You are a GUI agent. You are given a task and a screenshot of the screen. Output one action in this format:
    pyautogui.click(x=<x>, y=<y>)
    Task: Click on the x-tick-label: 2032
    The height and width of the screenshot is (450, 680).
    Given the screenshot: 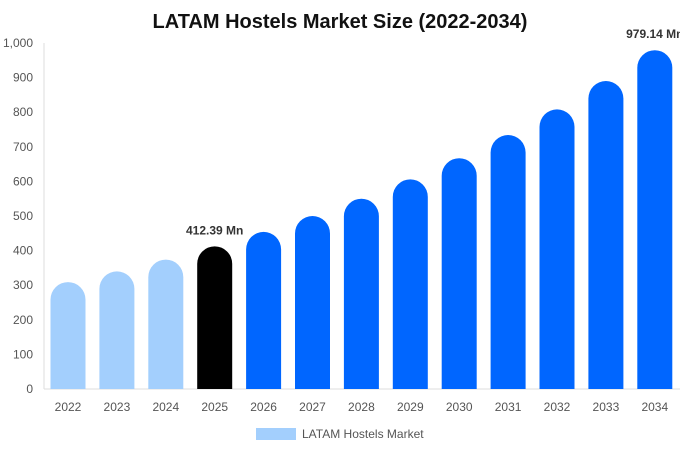 What is the action you would take?
    pyautogui.click(x=557, y=407)
    